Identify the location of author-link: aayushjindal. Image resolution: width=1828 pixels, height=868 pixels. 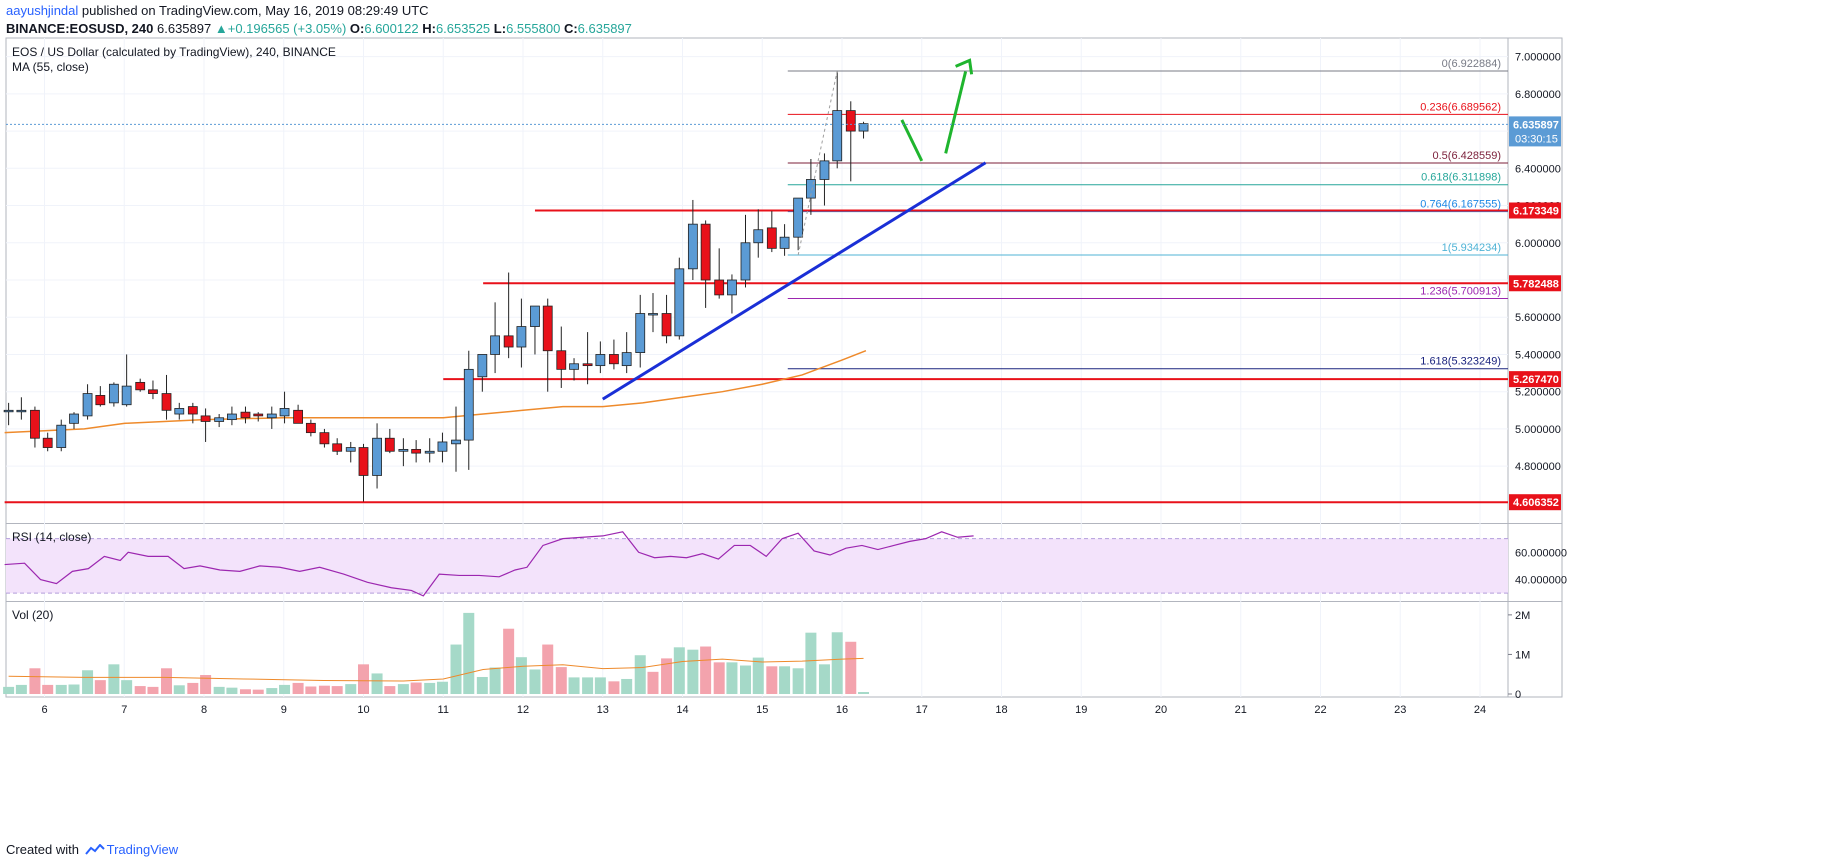
(42, 10).